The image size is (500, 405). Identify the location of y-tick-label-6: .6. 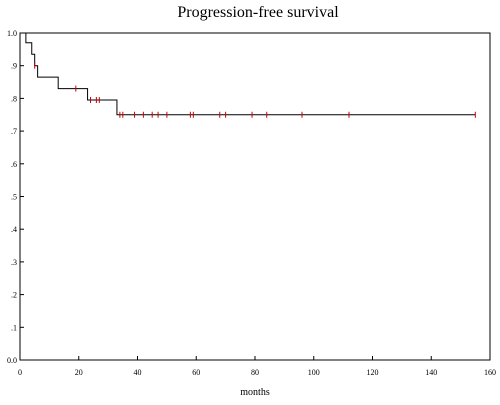
(14, 164).